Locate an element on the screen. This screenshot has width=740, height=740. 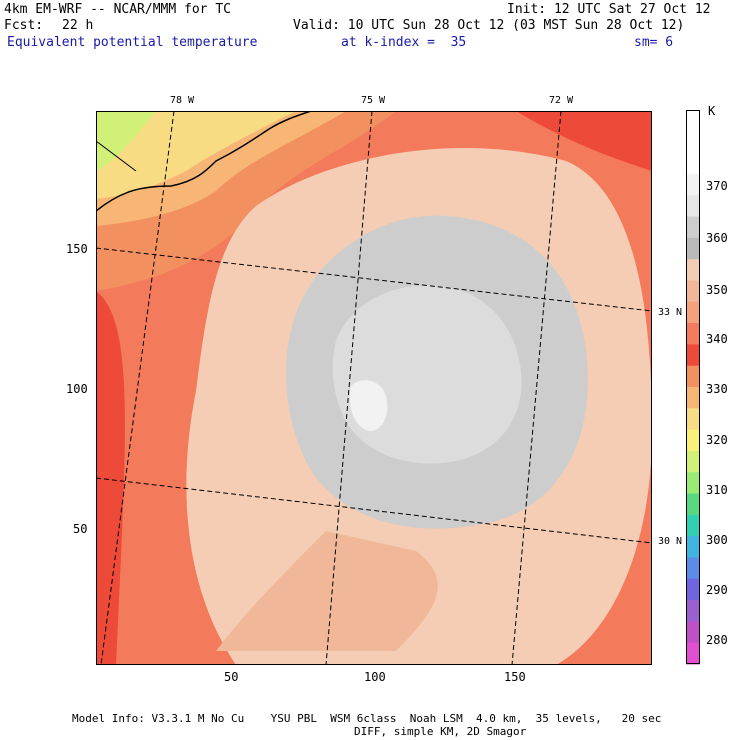
colorbar-label-280: 280 is located at coordinates (717, 640).